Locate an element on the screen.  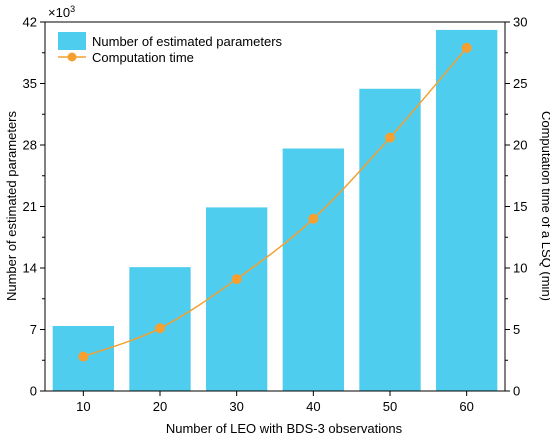
y-tick-label-7: 7 is located at coordinates (33, 329).